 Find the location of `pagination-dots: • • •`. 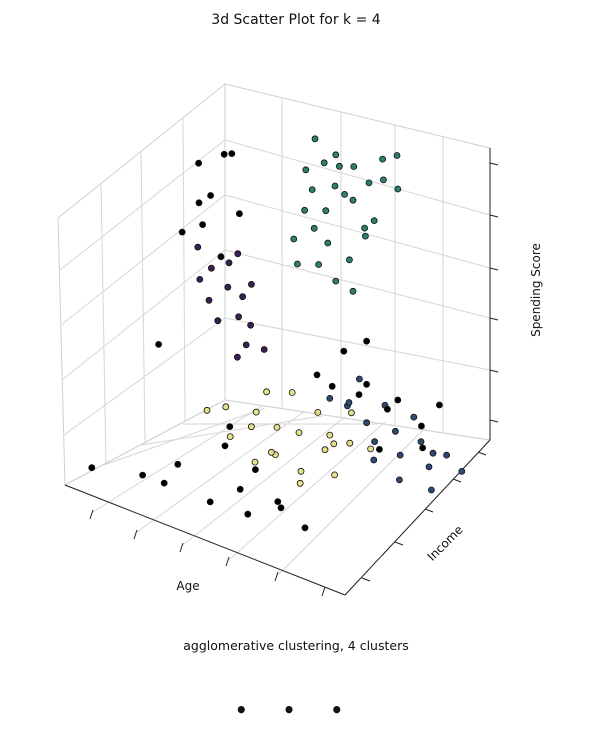

pagination-dots: • • • is located at coordinates (296, 710).